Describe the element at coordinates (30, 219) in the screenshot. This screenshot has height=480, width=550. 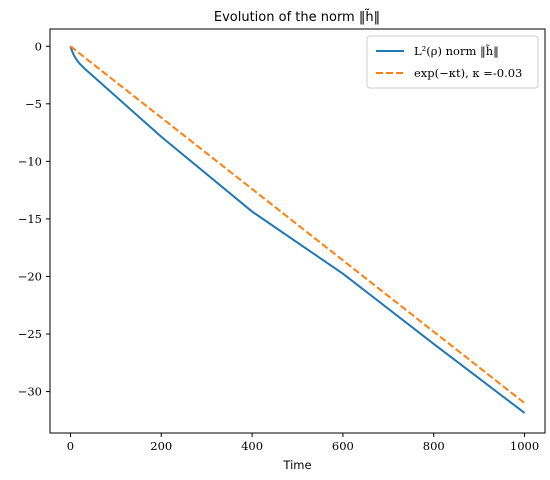
I see `y-tick-label: −15` at that location.